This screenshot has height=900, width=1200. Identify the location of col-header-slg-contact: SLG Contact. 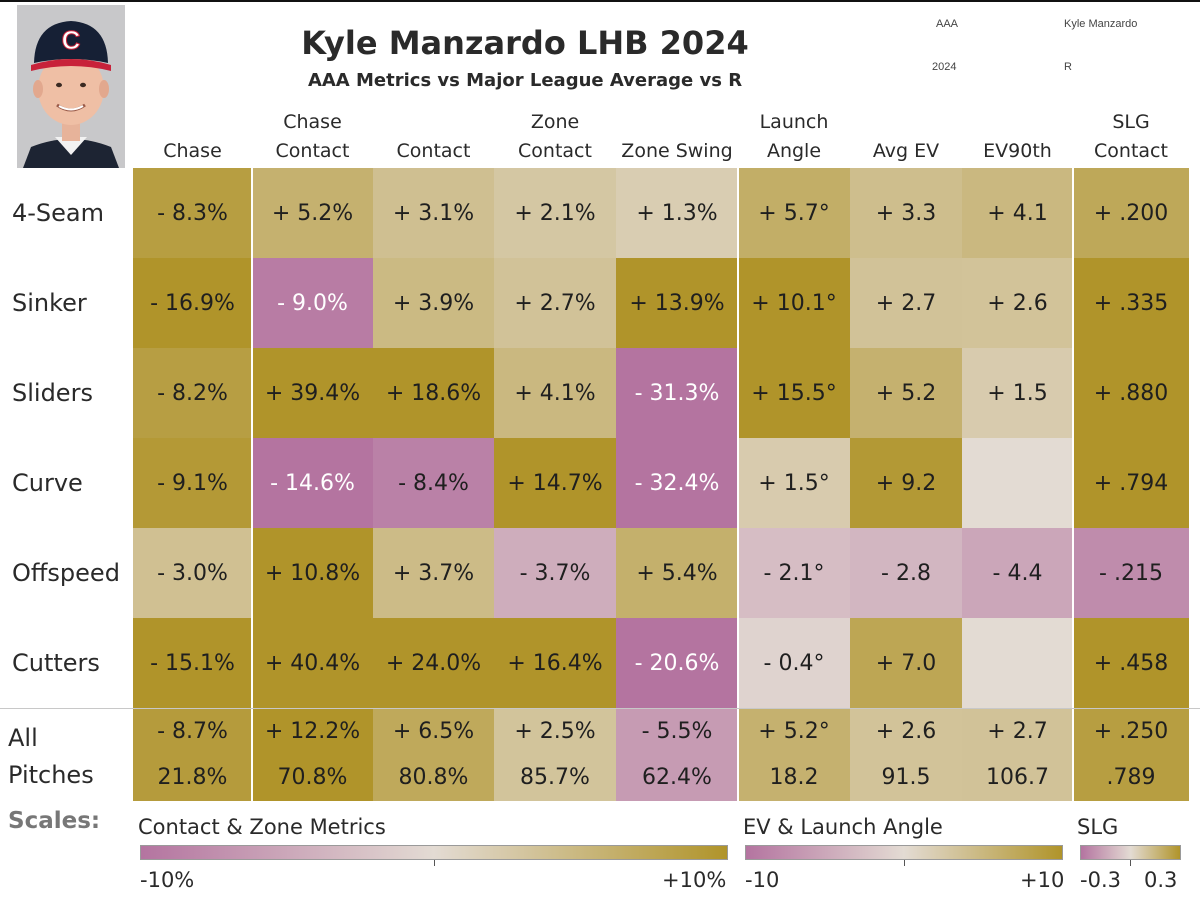
(1131, 138).